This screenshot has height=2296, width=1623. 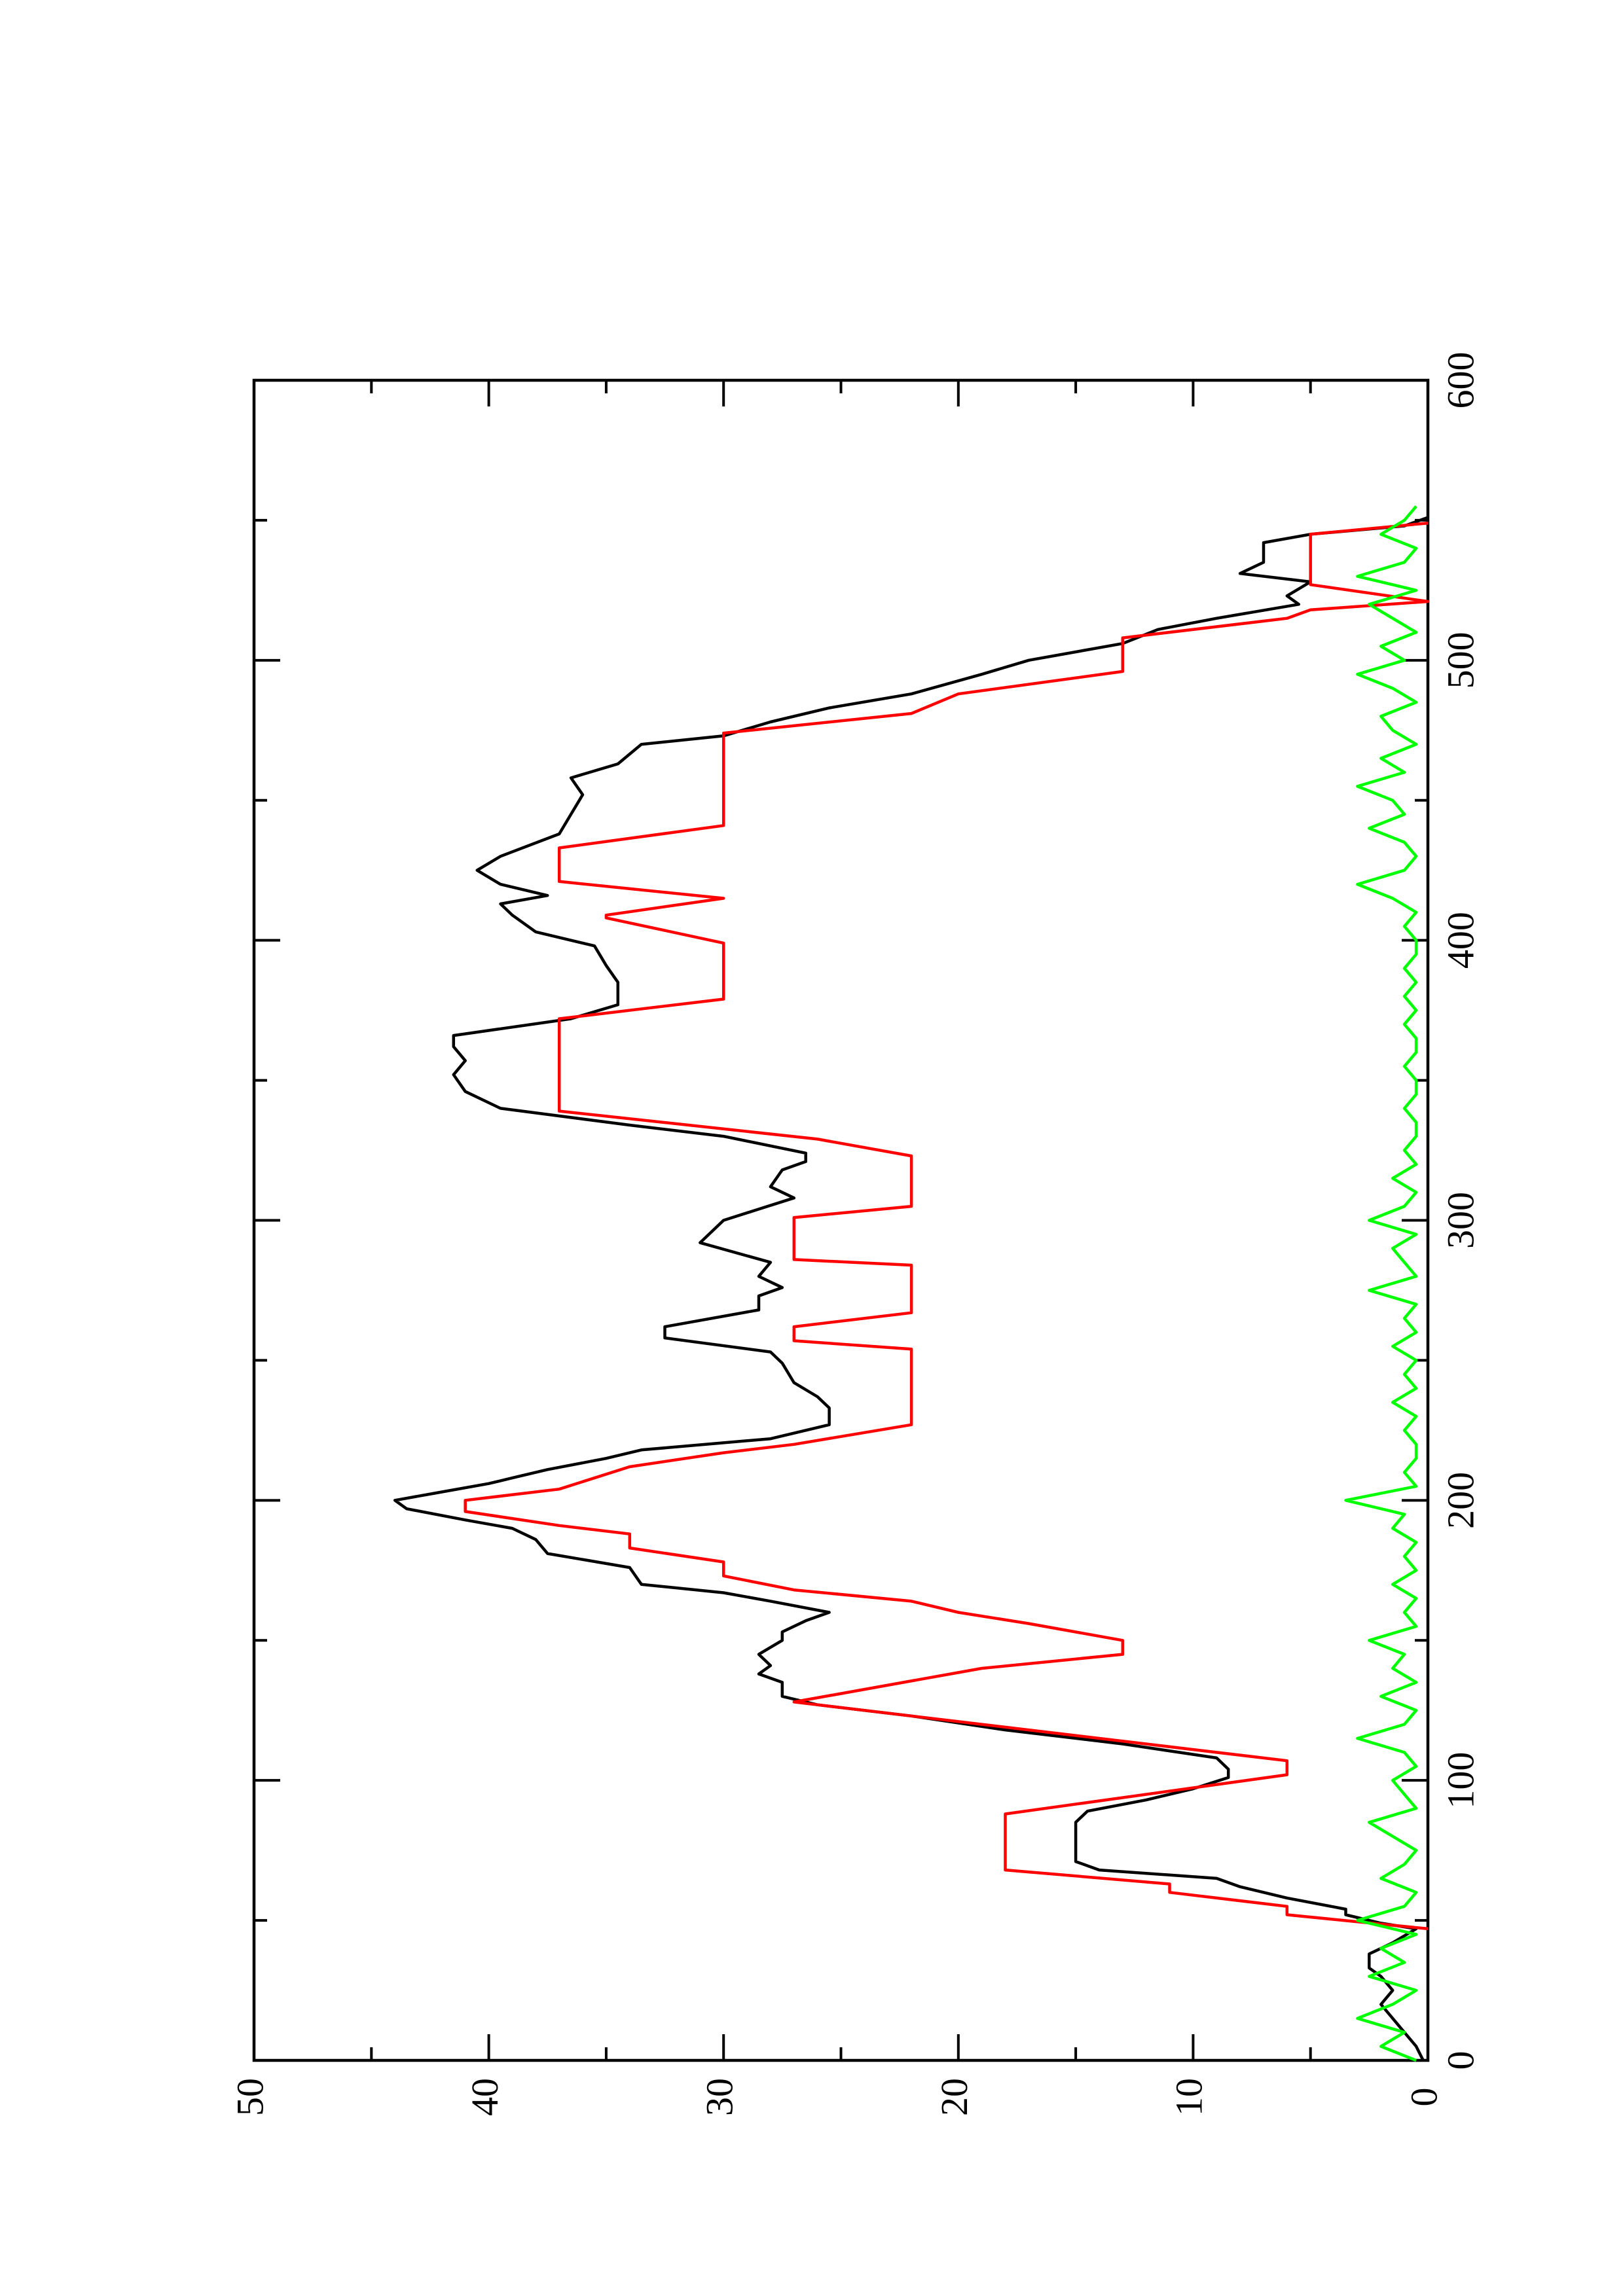 What do you see at coordinates (720, 2097) in the screenshot?
I see `y-tick-label: 30` at bounding box center [720, 2097].